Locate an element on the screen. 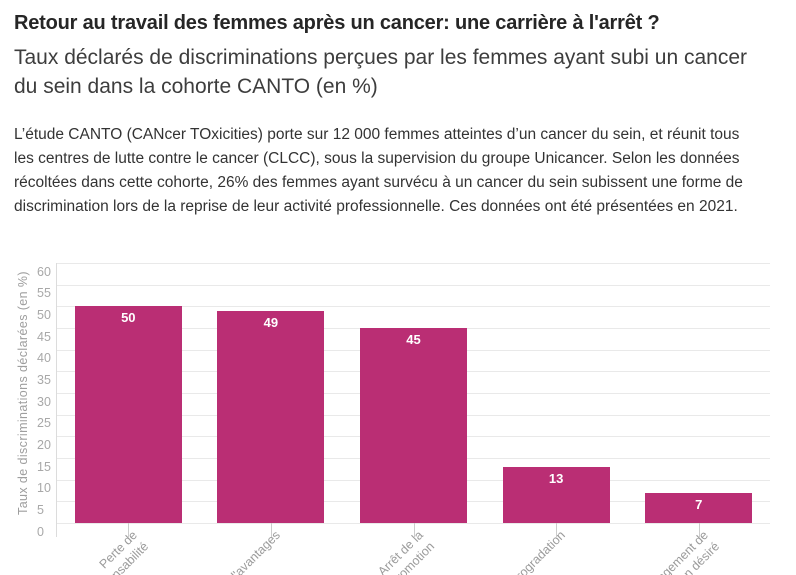  y-tick-label: 55 is located at coordinates (44, 293).